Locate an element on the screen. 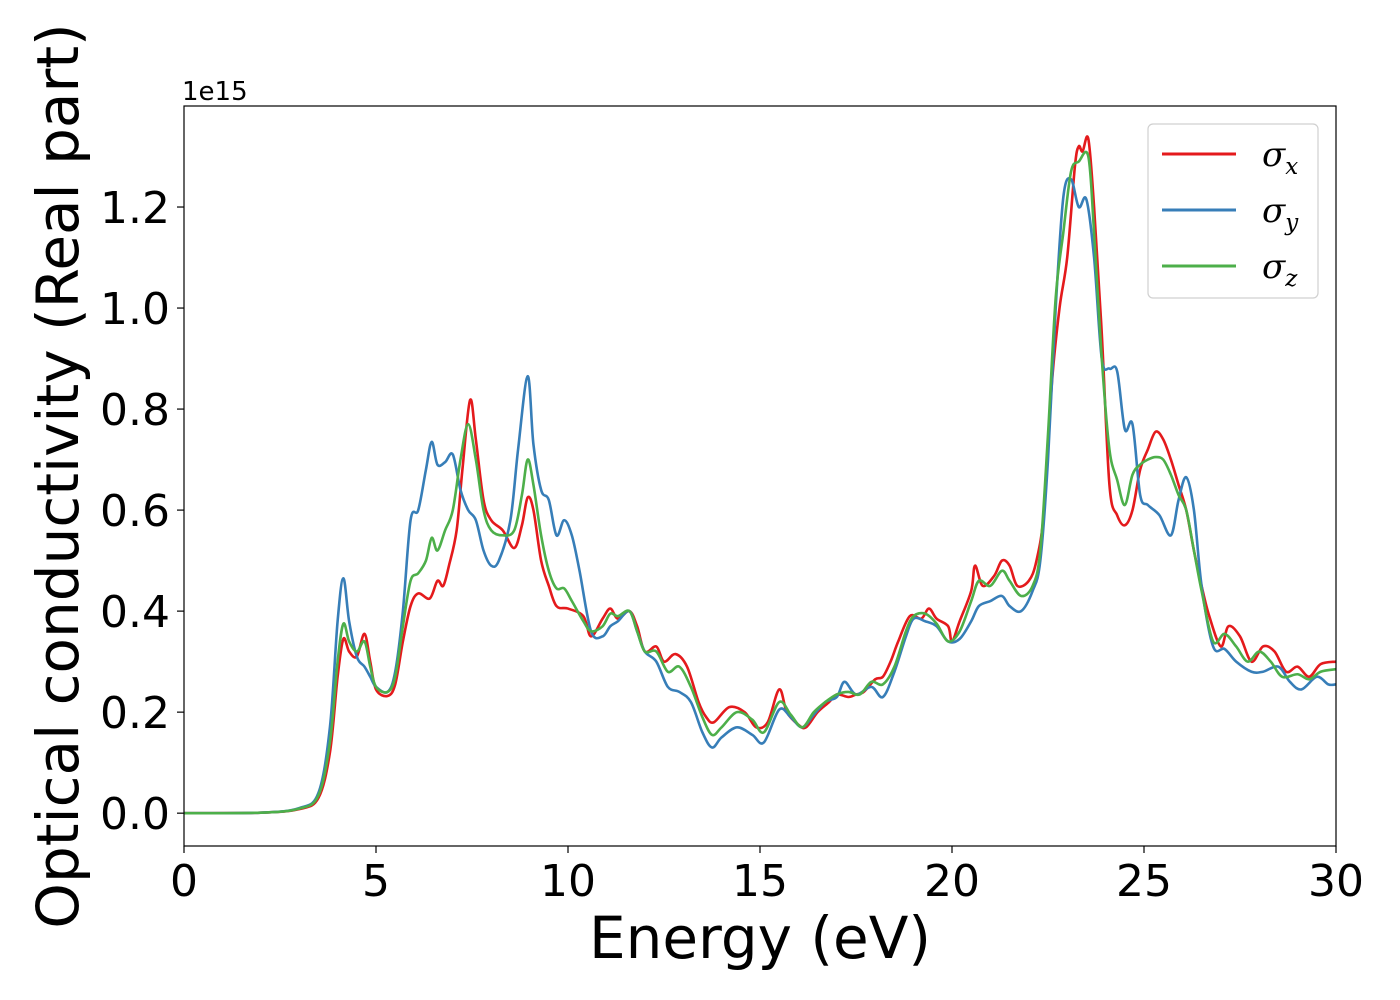  legend-label-sigma-x: σx is located at coordinates (1280, 157).